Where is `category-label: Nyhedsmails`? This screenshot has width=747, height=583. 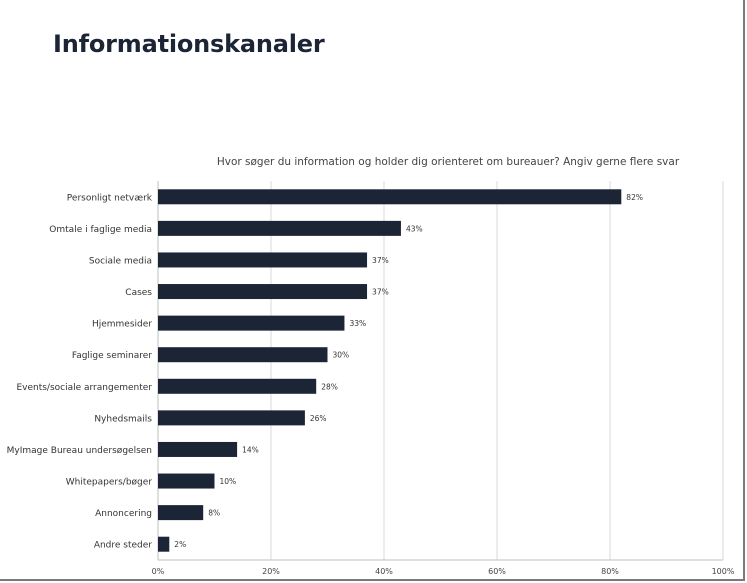
category-label: Nyhedsmails is located at coordinates (123, 419).